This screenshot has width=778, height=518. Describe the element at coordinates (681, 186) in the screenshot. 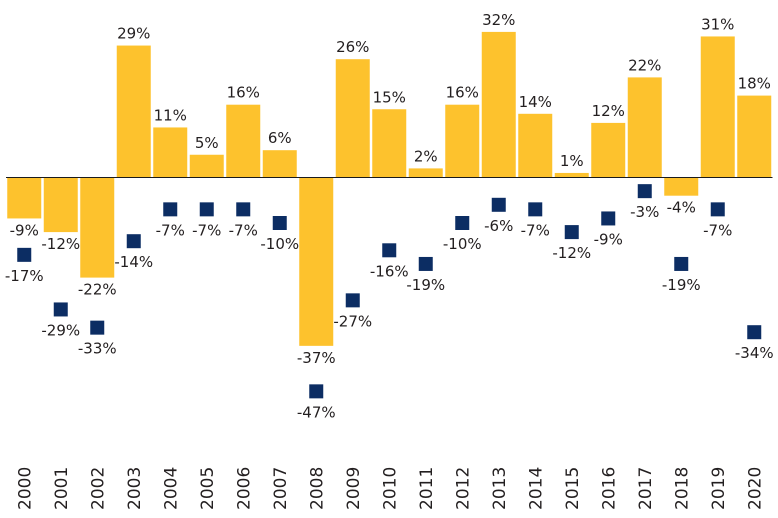

I see `bar-2018` at that location.